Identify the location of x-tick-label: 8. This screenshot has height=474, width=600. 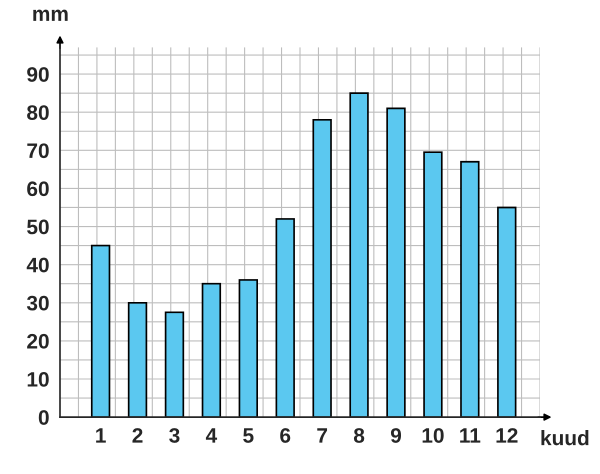
(359, 435).